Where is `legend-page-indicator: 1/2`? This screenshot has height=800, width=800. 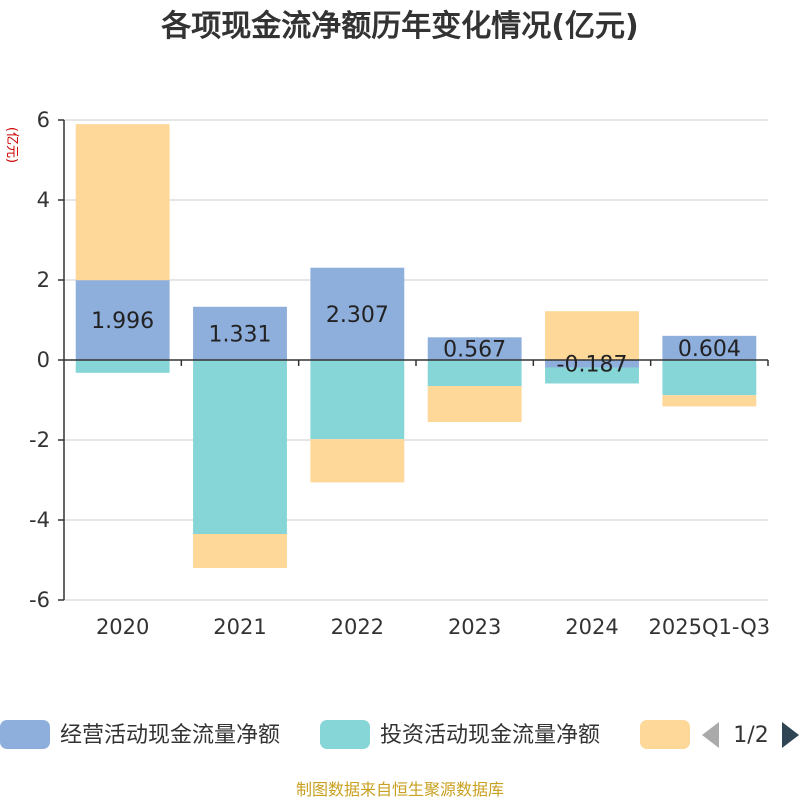 legend-page-indicator: 1/2 is located at coordinates (750, 735).